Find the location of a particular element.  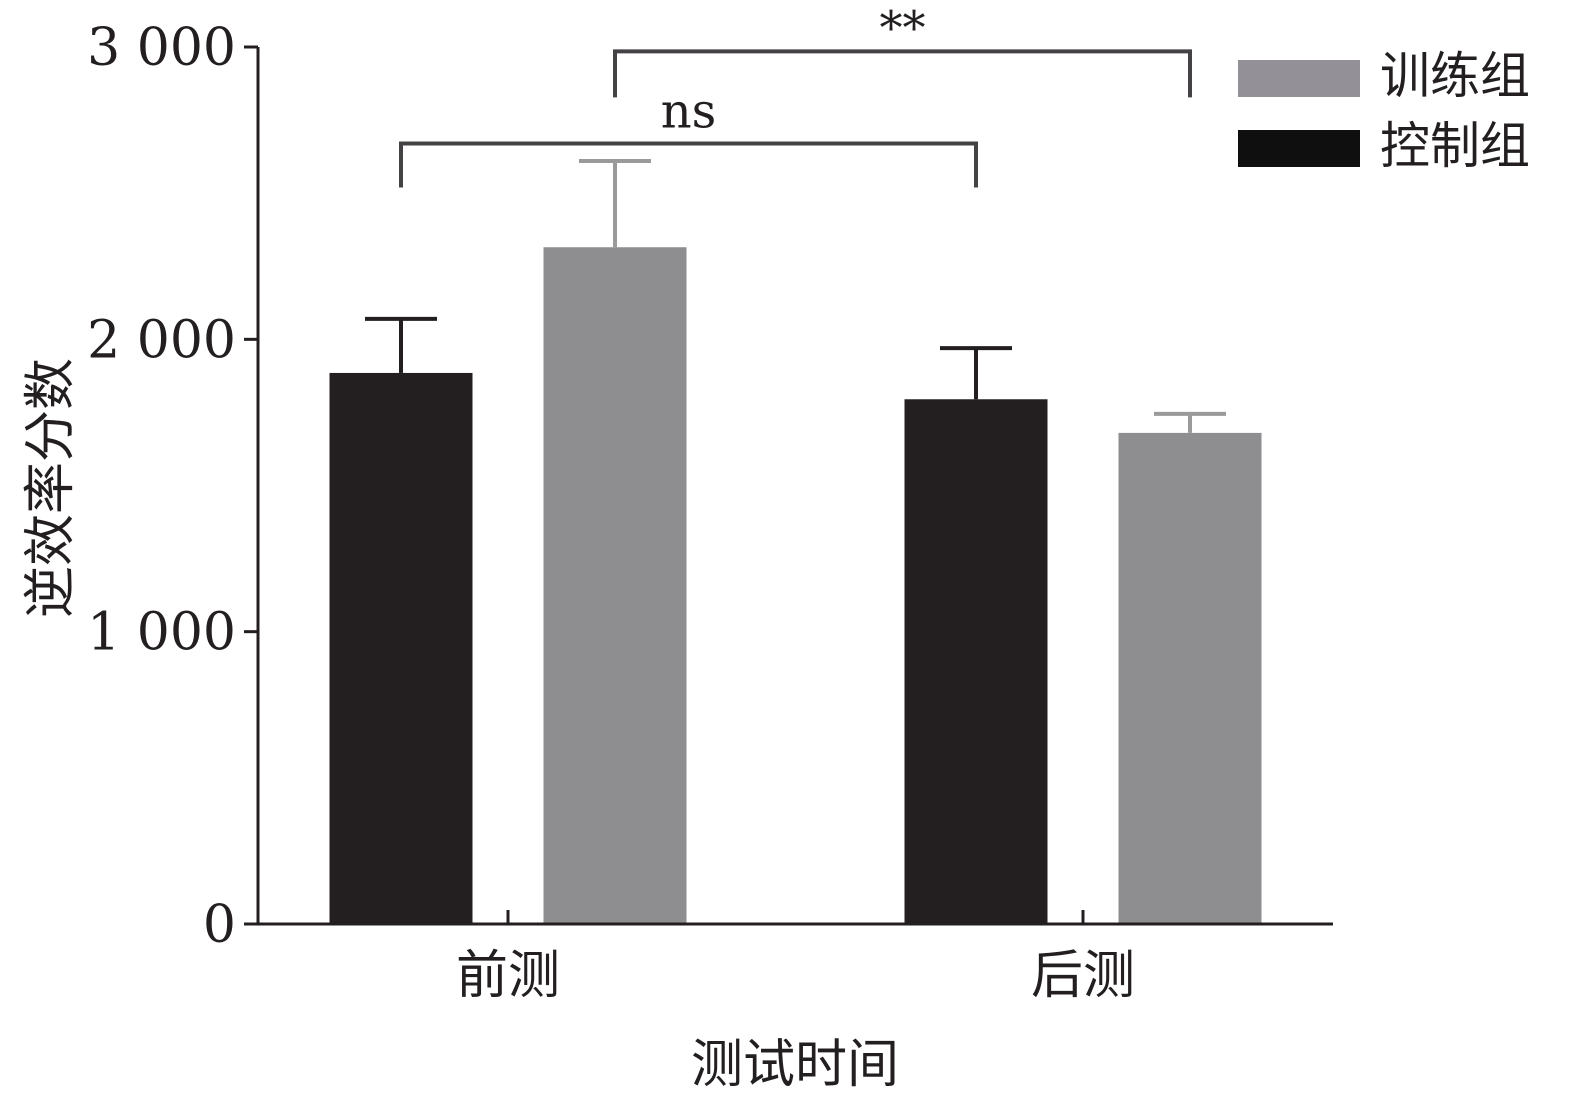

x-tick-label: 后测 is located at coordinates (1083, 976).